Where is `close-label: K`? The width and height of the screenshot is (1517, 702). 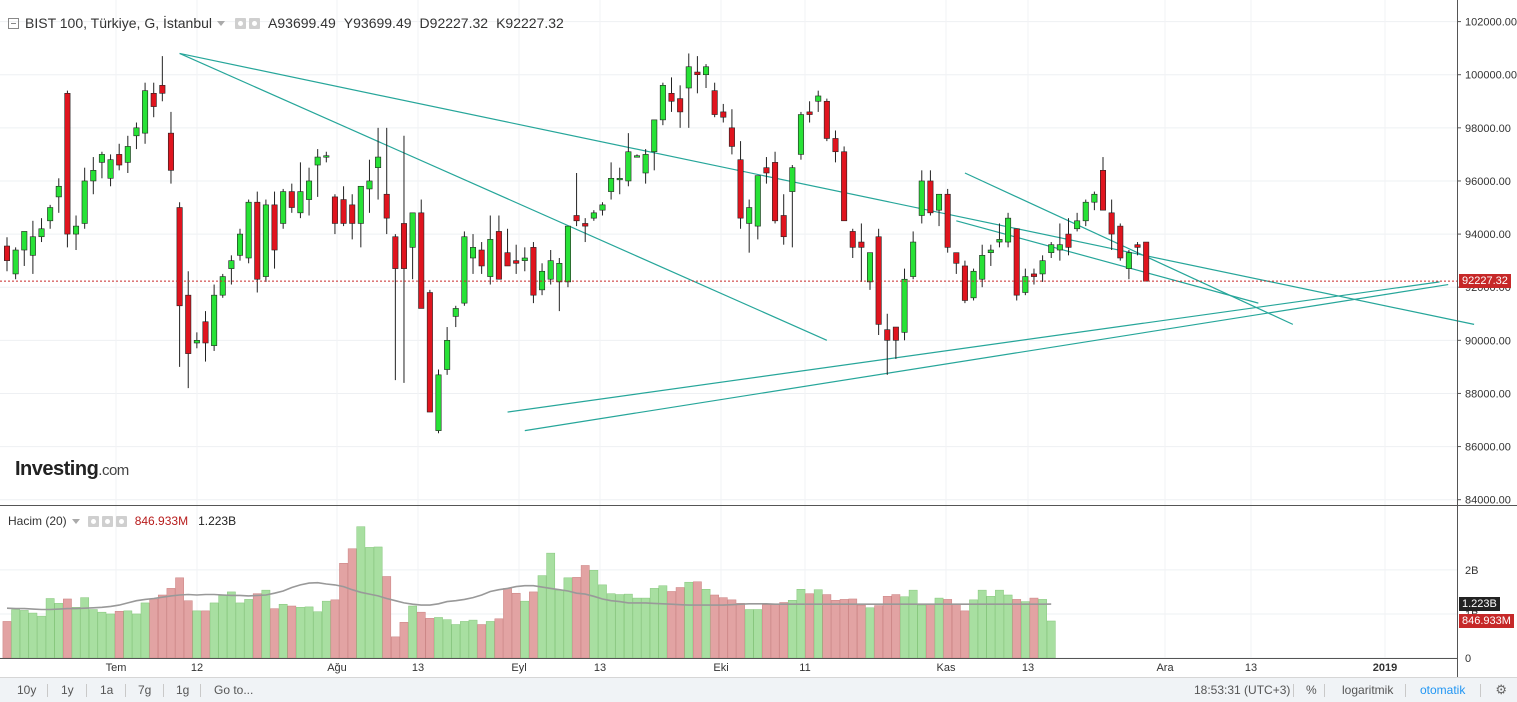 close-label: K is located at coordinates (501, 23).